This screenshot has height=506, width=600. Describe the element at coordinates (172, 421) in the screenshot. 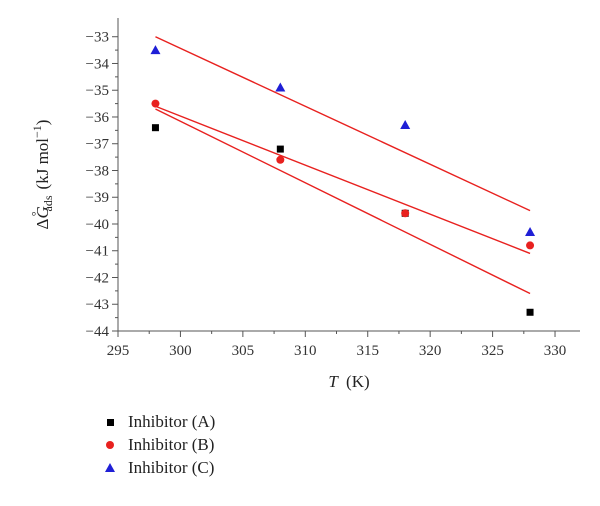

I see `legend-label-a: Inhibitor (A)` at that location.